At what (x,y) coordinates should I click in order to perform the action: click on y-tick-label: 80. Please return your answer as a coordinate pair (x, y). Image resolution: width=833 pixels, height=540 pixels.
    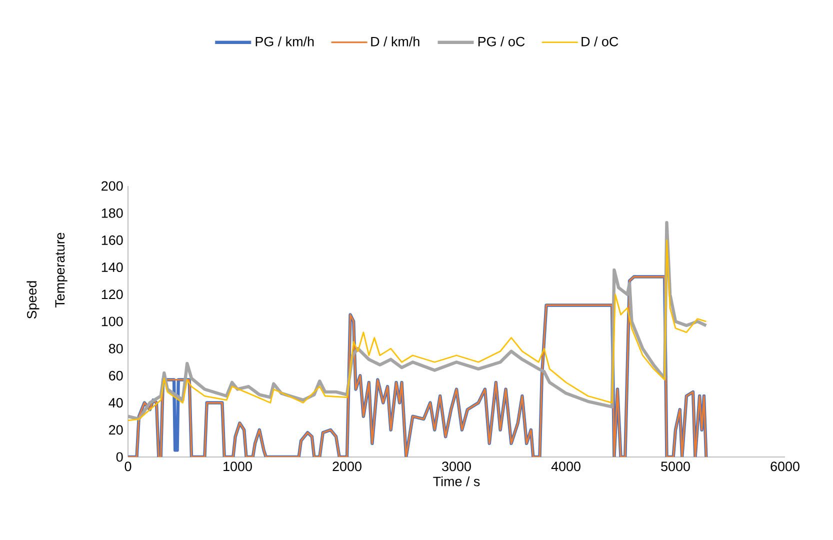
    Looking at the image, I should click on (115, 349).